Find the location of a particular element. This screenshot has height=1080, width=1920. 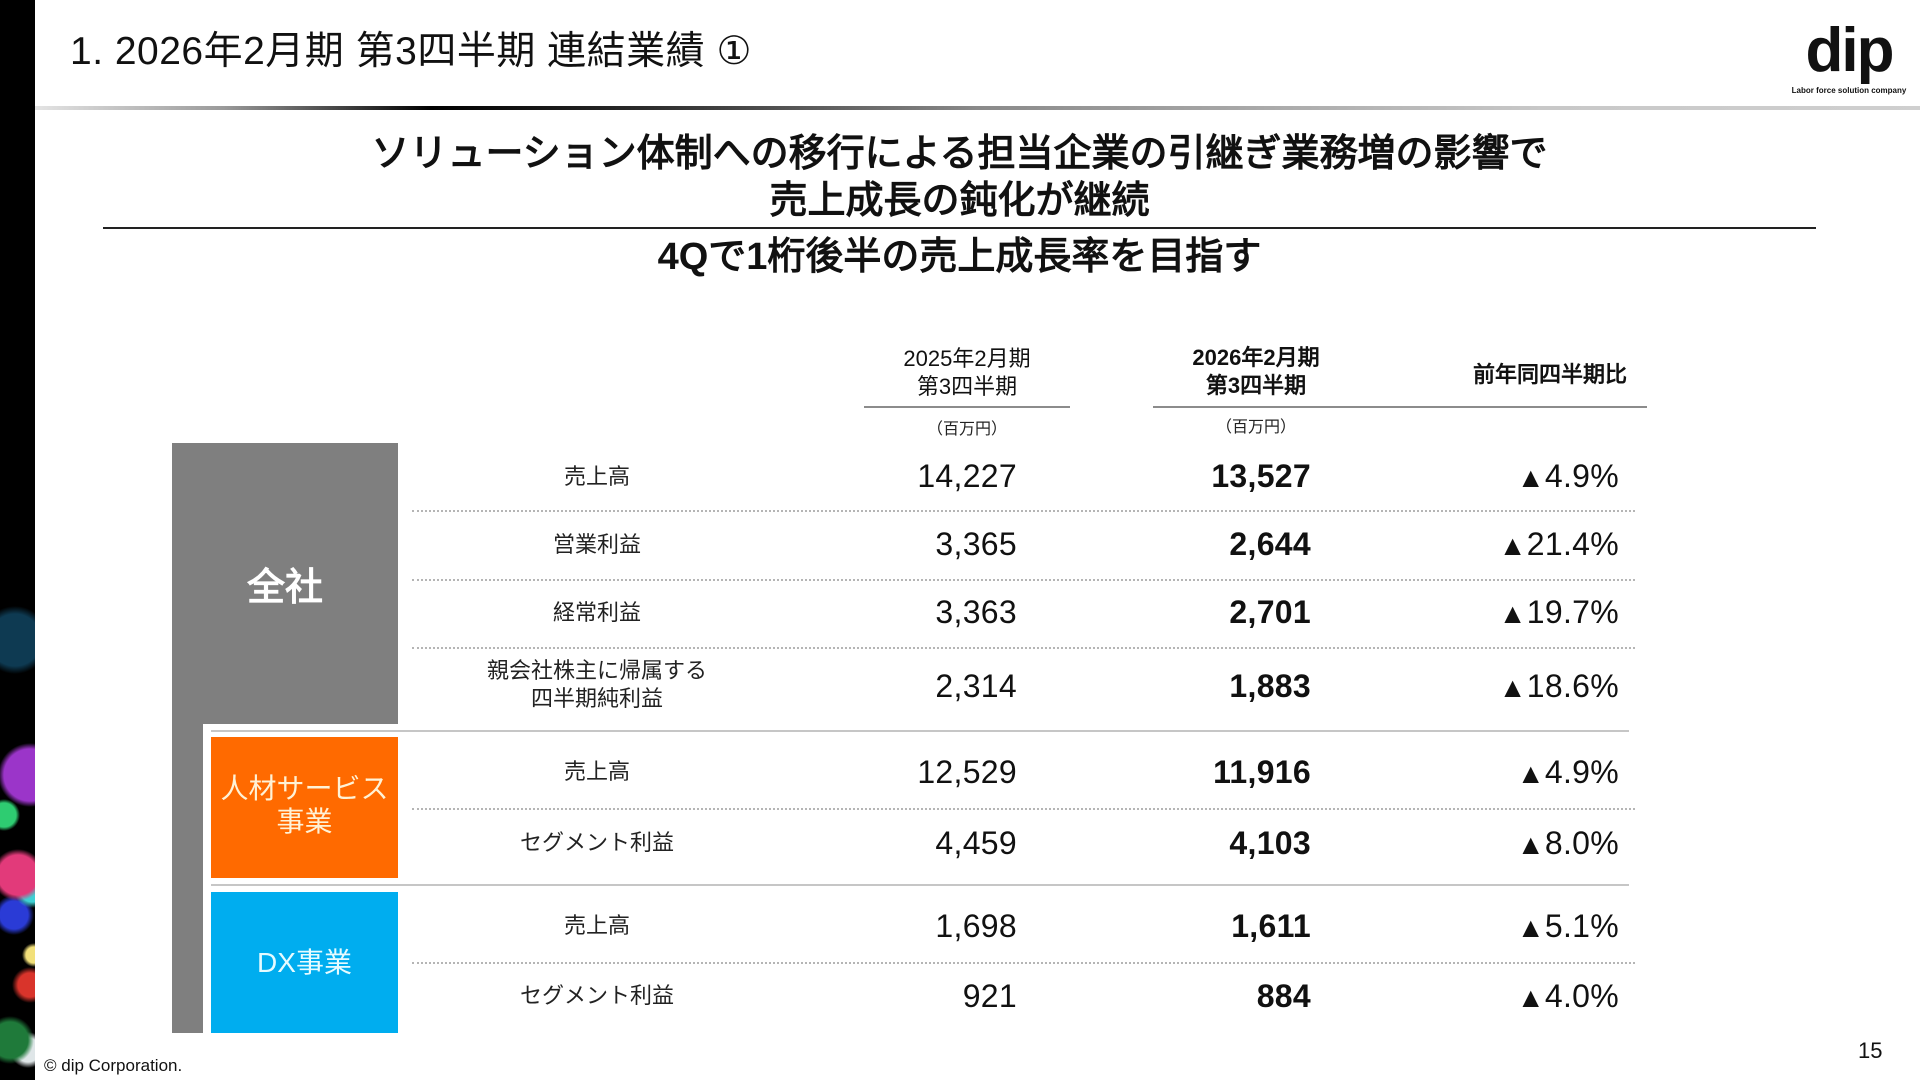

decorative-side-strip is located at coordinates (17, 540).